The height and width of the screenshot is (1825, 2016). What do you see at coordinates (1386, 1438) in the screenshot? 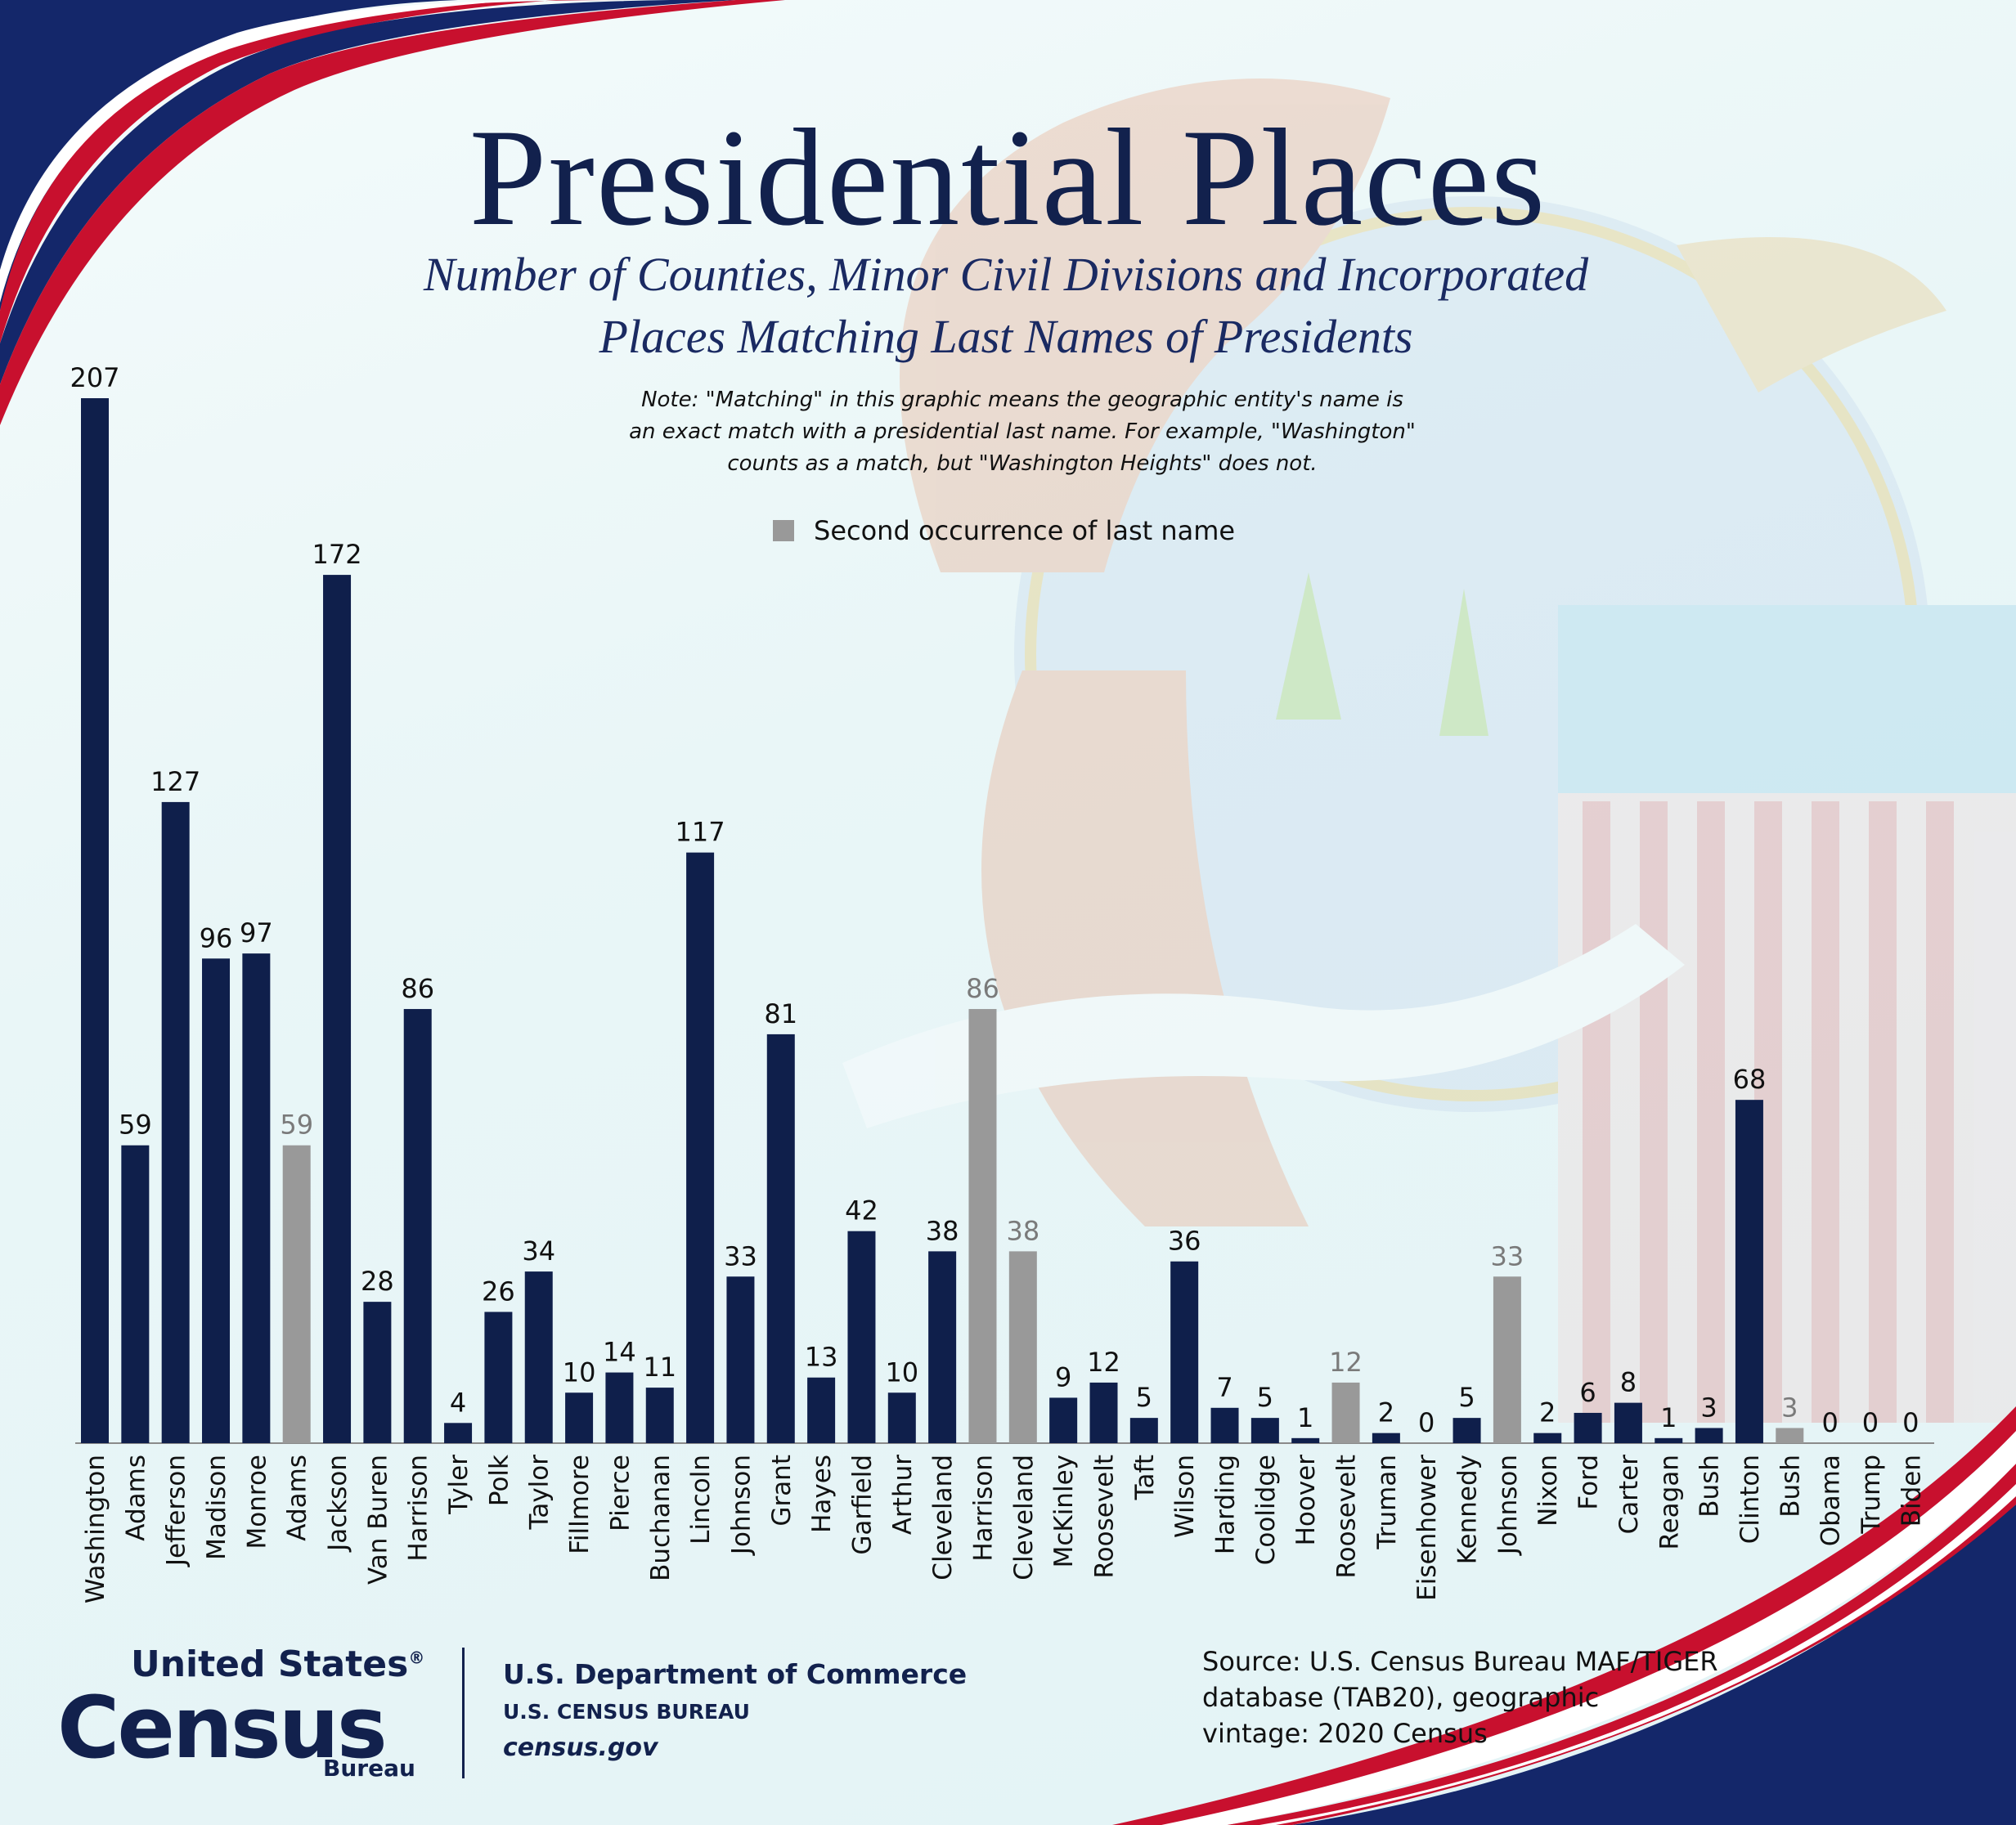
I see `bar-truman` at bounding box center [1386, 1438].